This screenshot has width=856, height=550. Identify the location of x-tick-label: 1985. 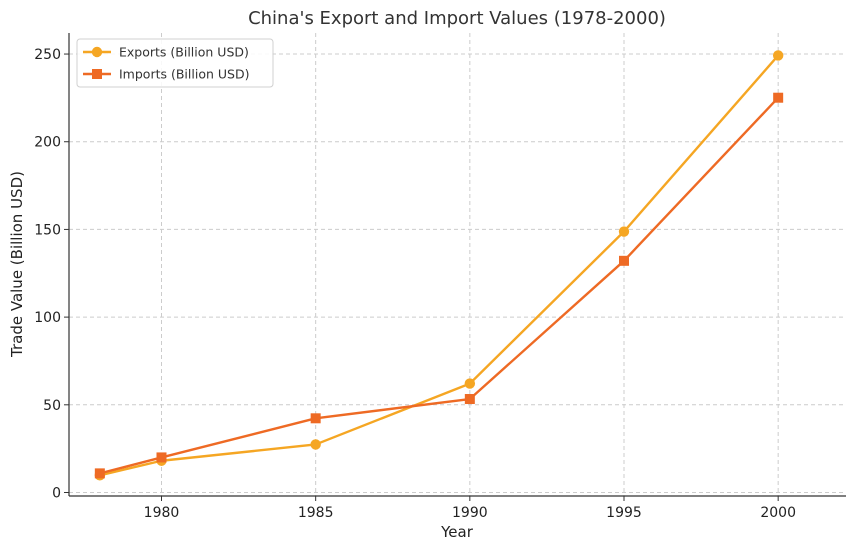
(316, 513).